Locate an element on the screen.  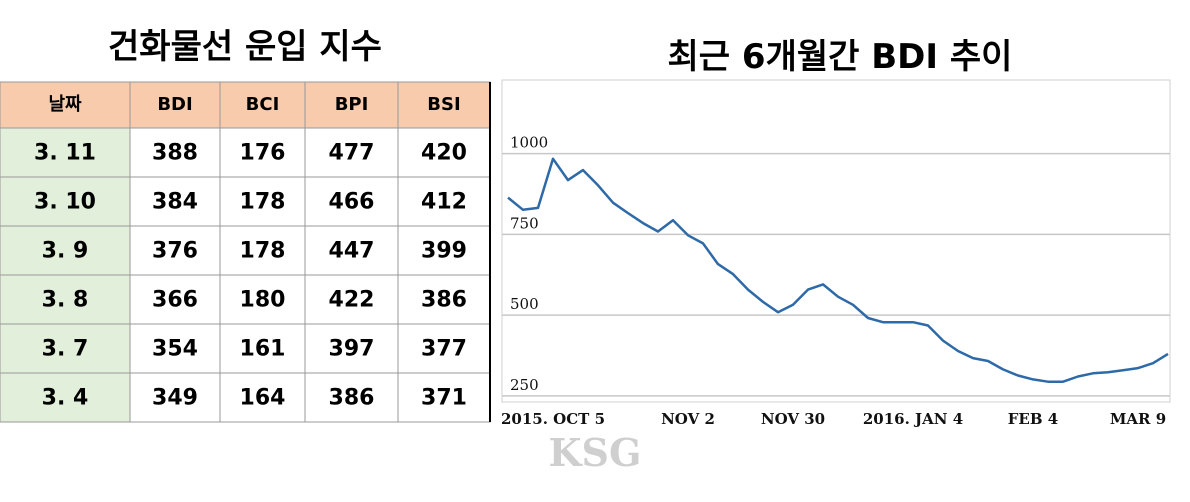
y-tick-label: 250 is located at coordinates (524, 385).